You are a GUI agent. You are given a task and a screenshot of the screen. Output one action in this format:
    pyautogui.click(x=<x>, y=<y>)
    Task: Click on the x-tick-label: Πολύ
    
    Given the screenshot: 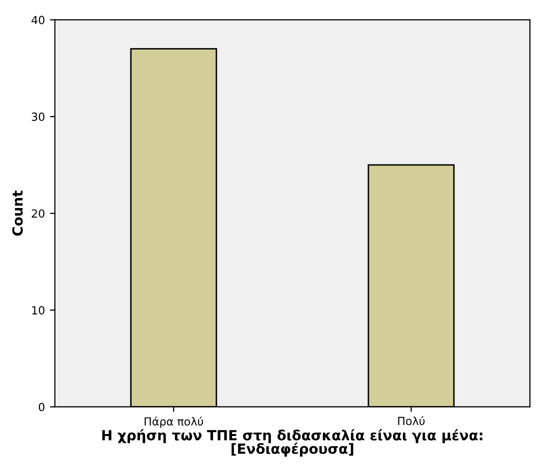 What is the action you would take?
    pyautogui.click(x=411, y=421)
    